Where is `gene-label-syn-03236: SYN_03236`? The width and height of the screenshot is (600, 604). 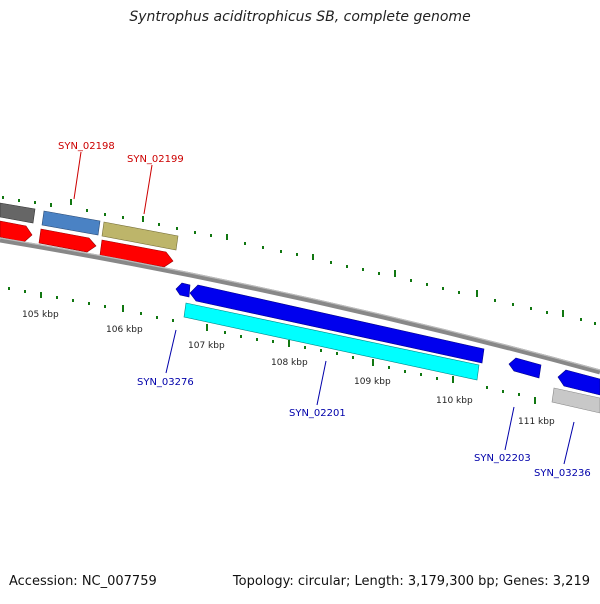
gene-label-syn-03236: SYN_03236 is located at coordinates (562, 473).